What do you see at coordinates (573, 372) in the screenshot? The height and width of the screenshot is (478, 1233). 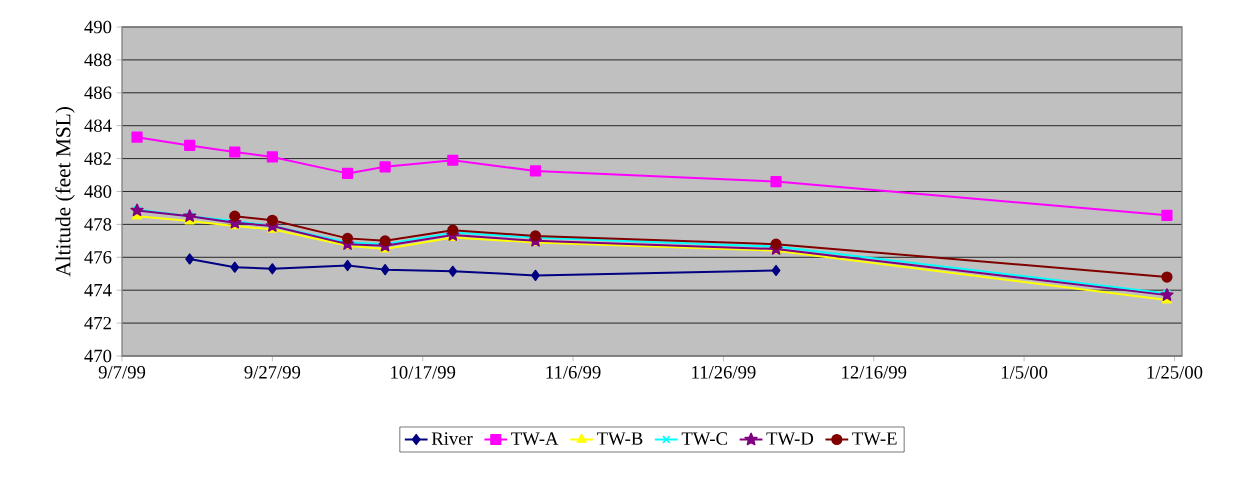 I see `x-tick-label: 11/6/99` at bounding box center [573, 372].